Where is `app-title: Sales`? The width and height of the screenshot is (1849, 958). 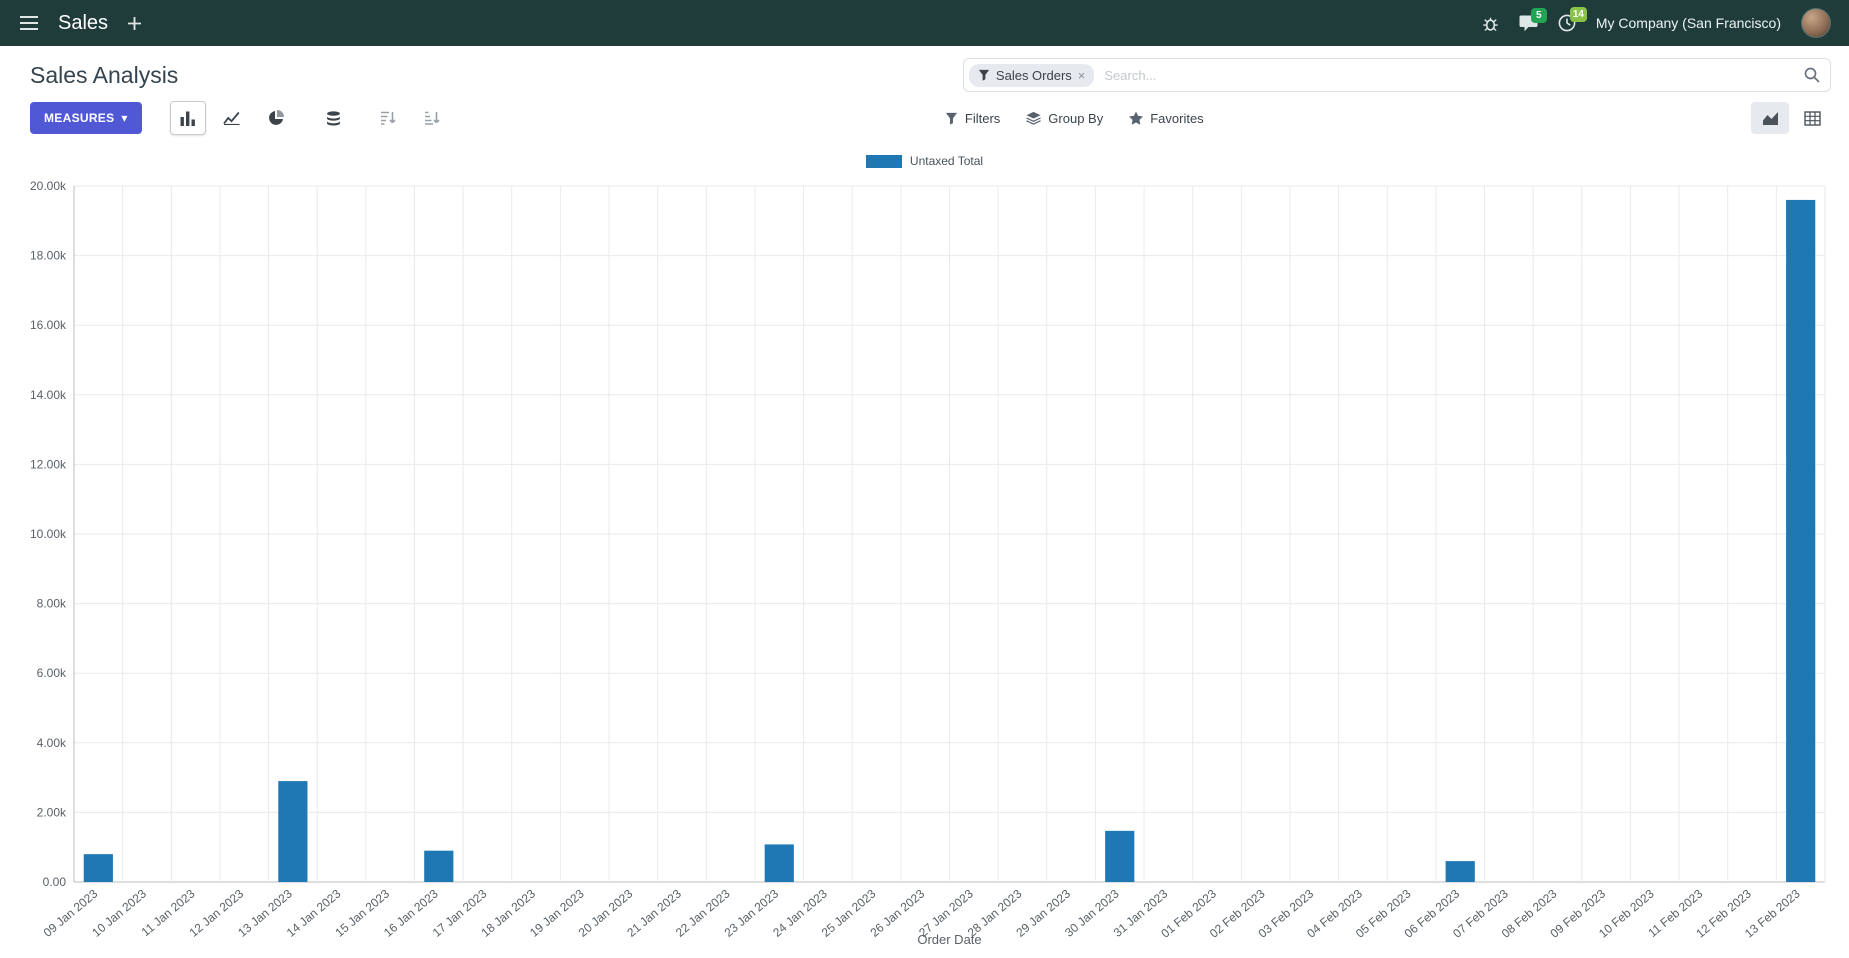
app-title: Sales is located at coordinates (83, 22).